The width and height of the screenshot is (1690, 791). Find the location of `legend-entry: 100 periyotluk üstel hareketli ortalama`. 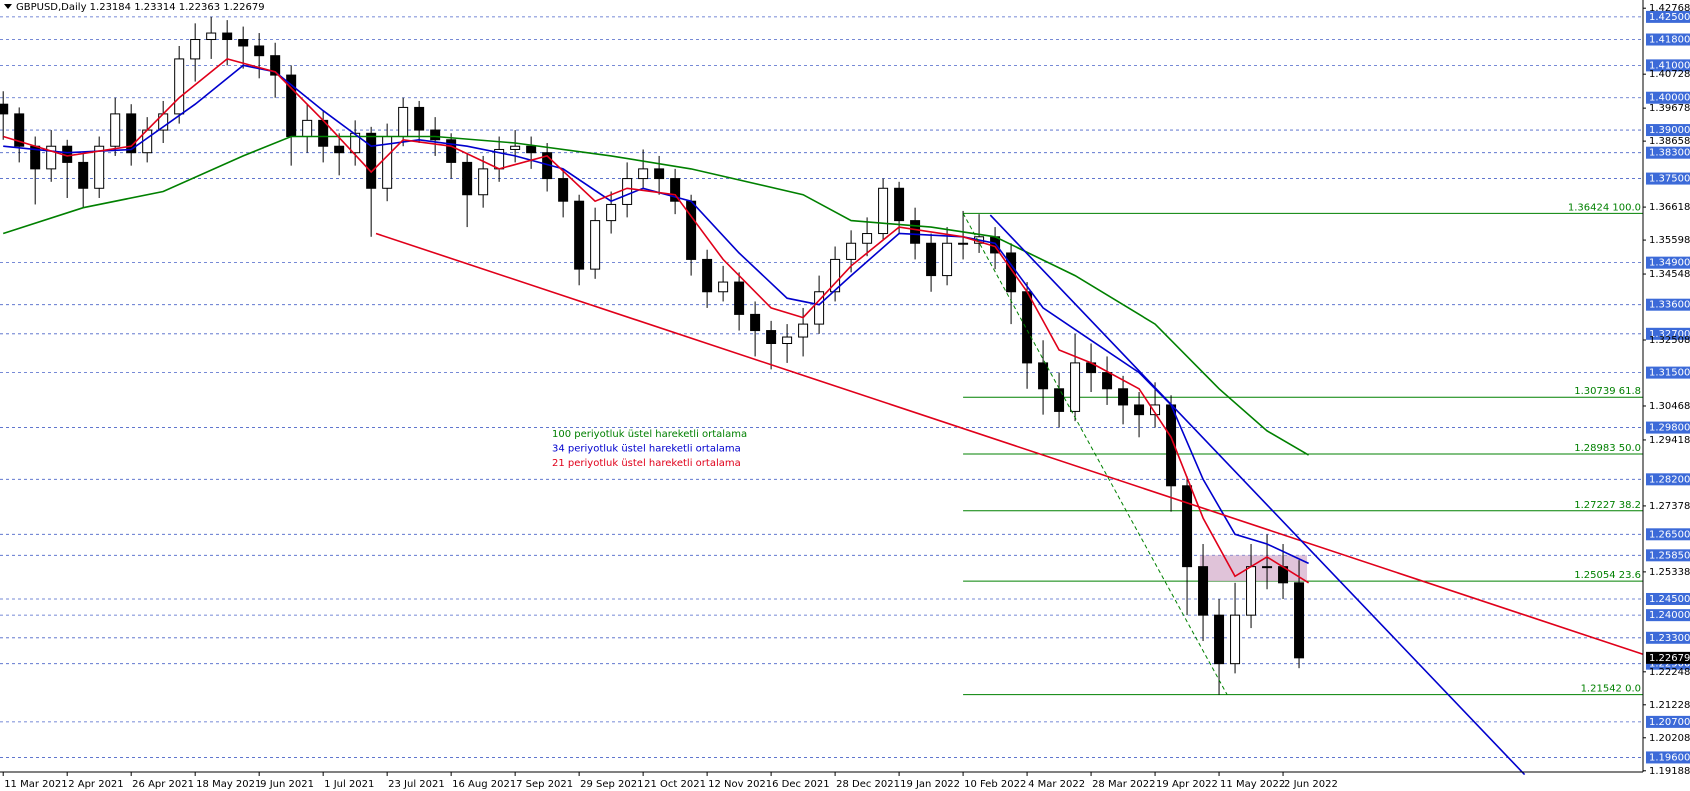

legend-entry: 100 periyotluk üstel hareketli ortalama is located at coordinates (649, 434).